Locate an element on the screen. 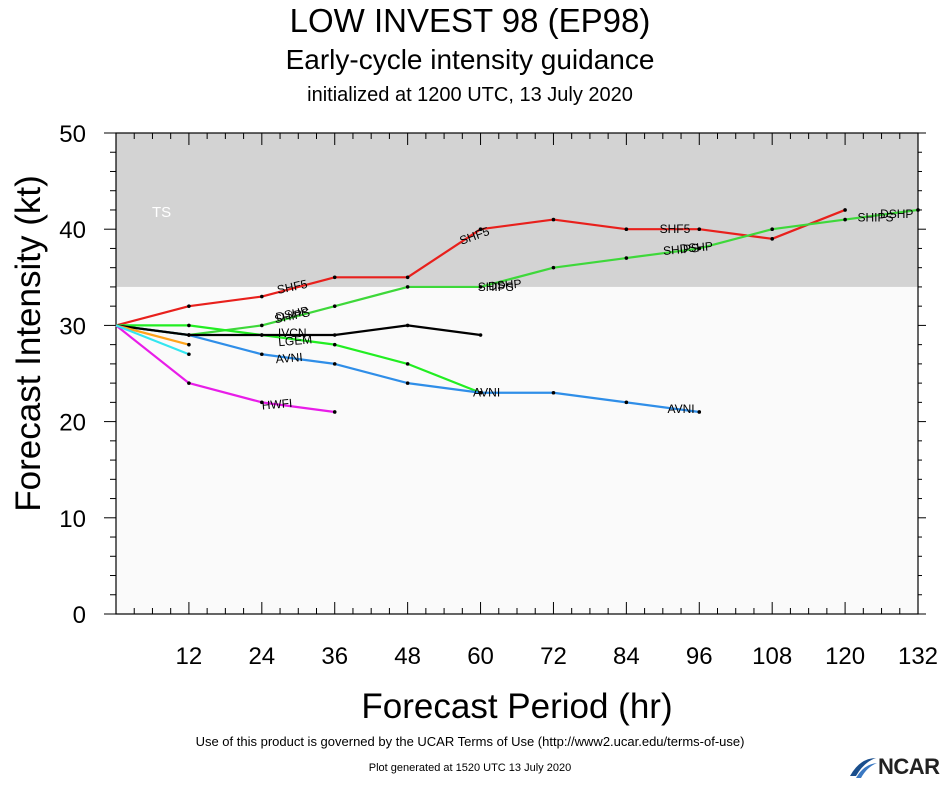 The width and height of the screenshot is (940, 785). y-tick-label: 20 is located at coordinates (72, 423).